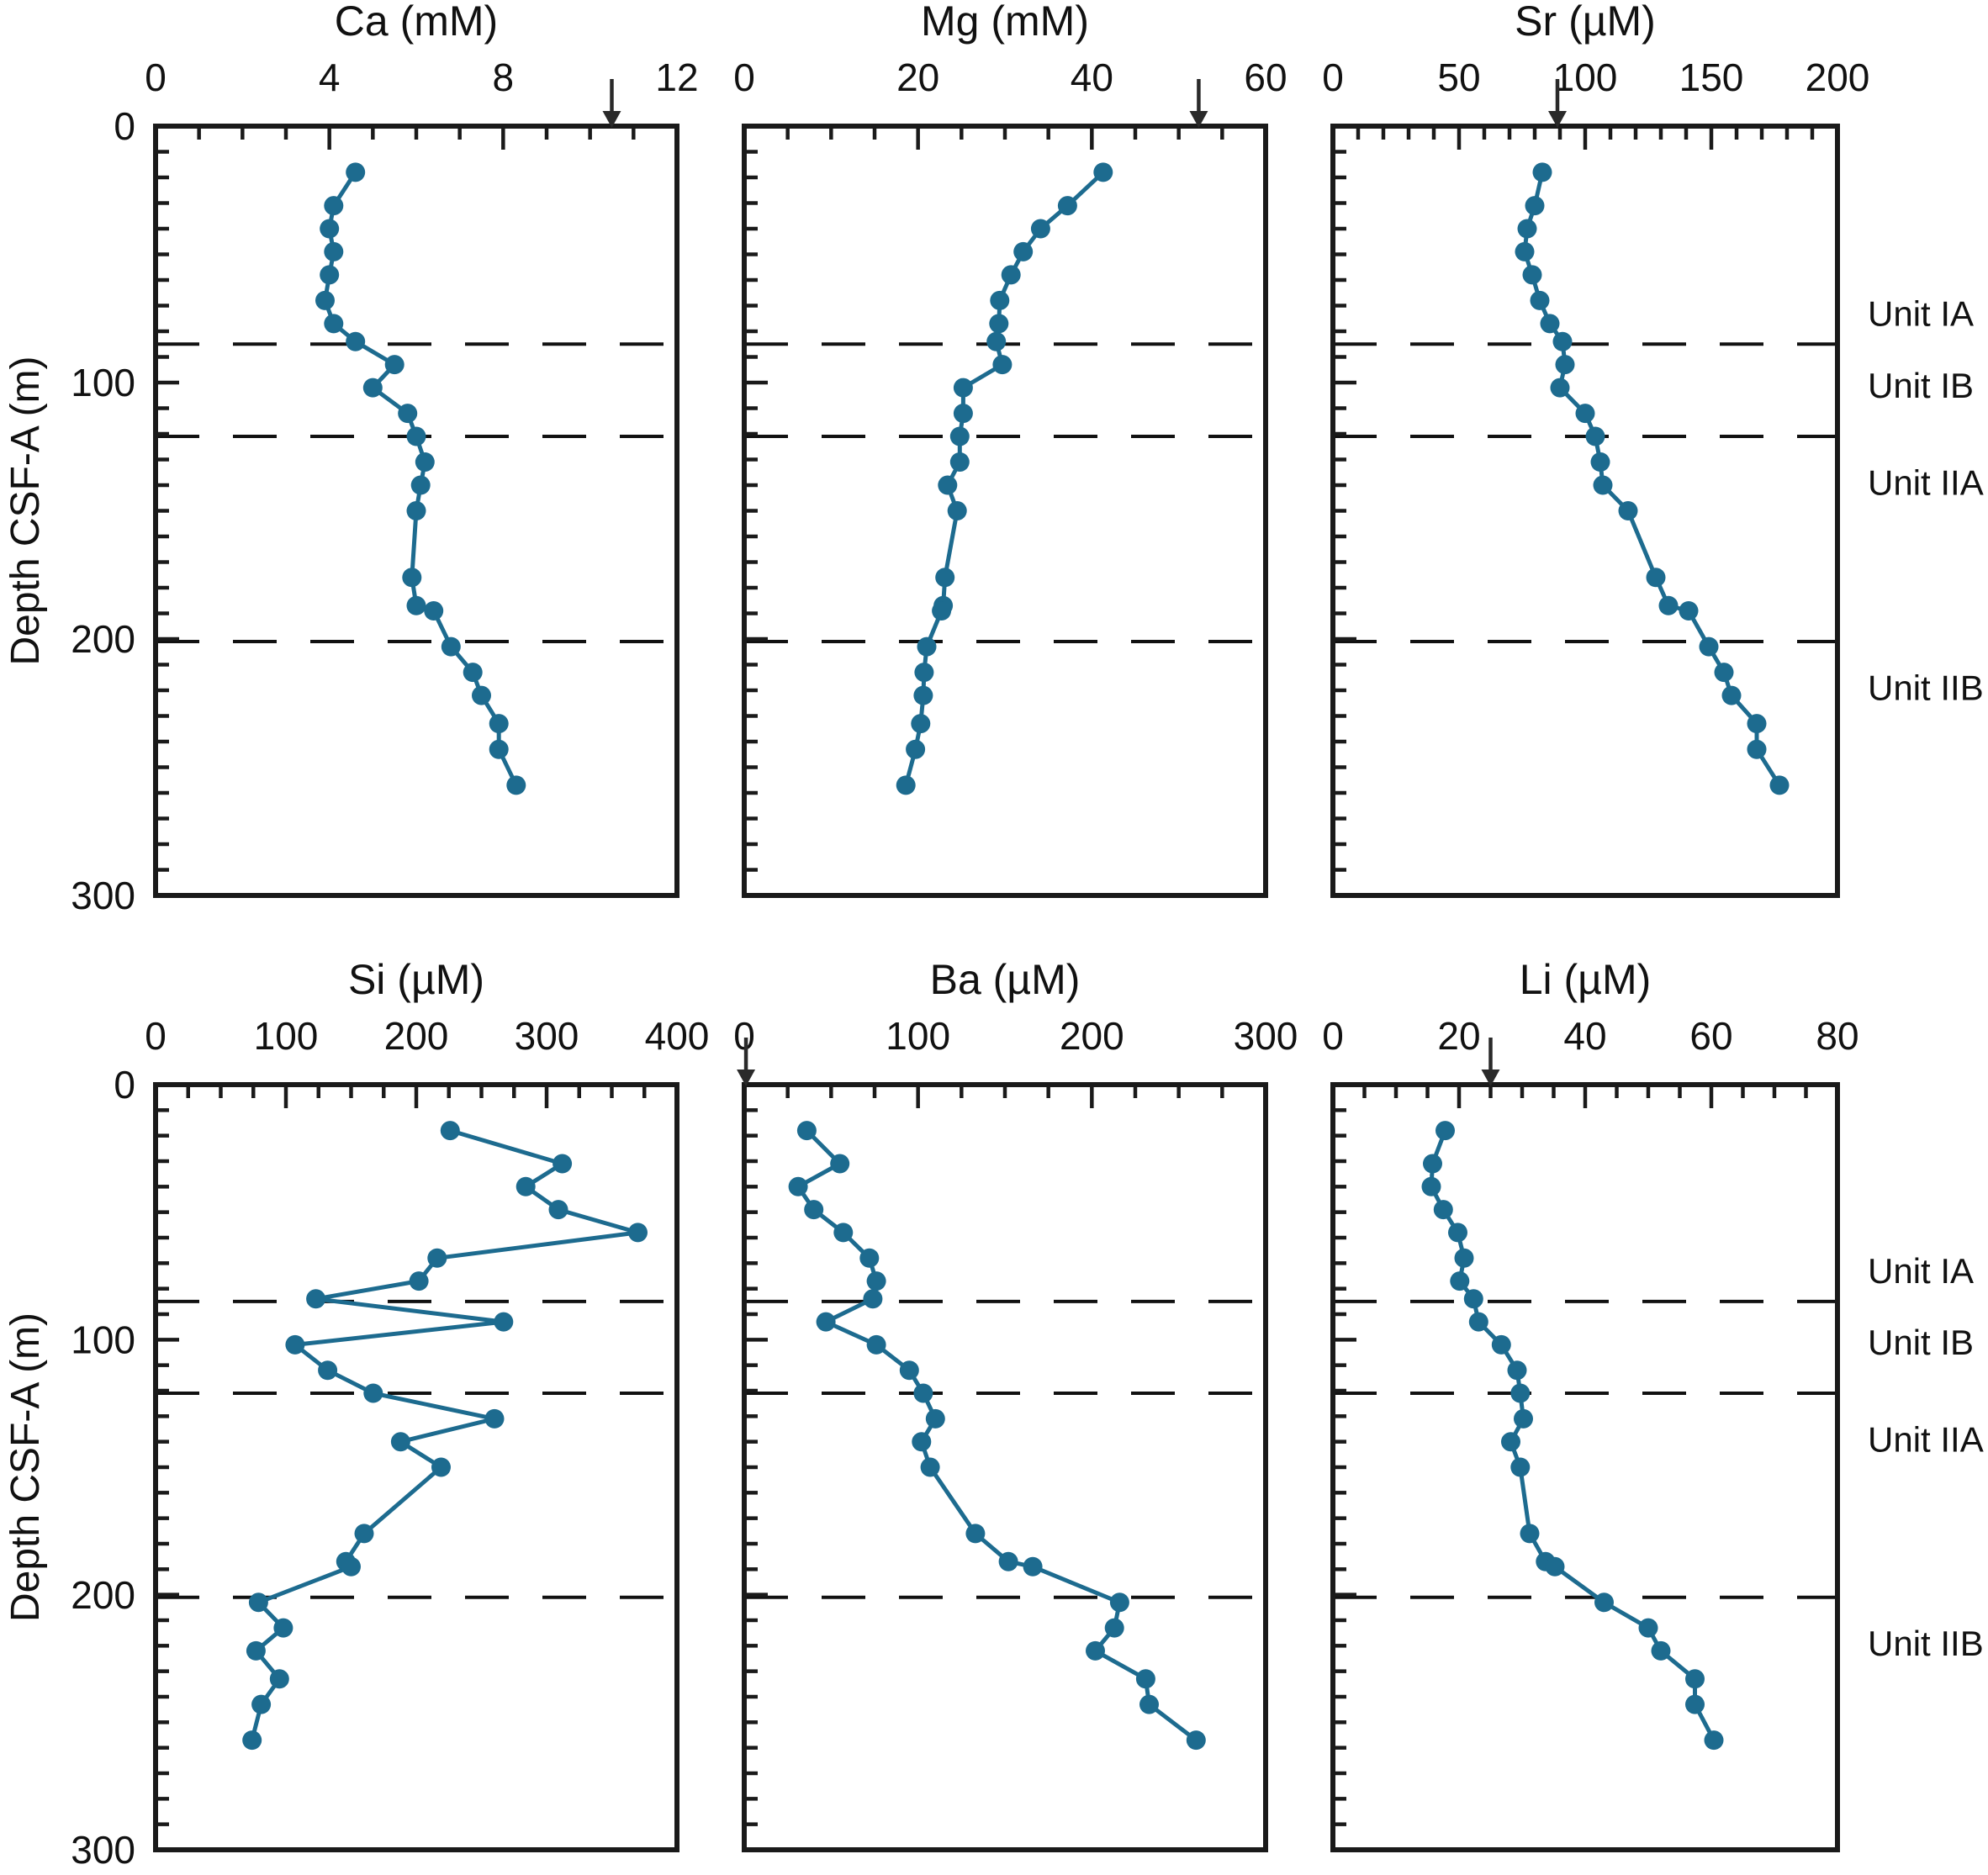  I want to click on sr-profile-line, so click(1652, 479).